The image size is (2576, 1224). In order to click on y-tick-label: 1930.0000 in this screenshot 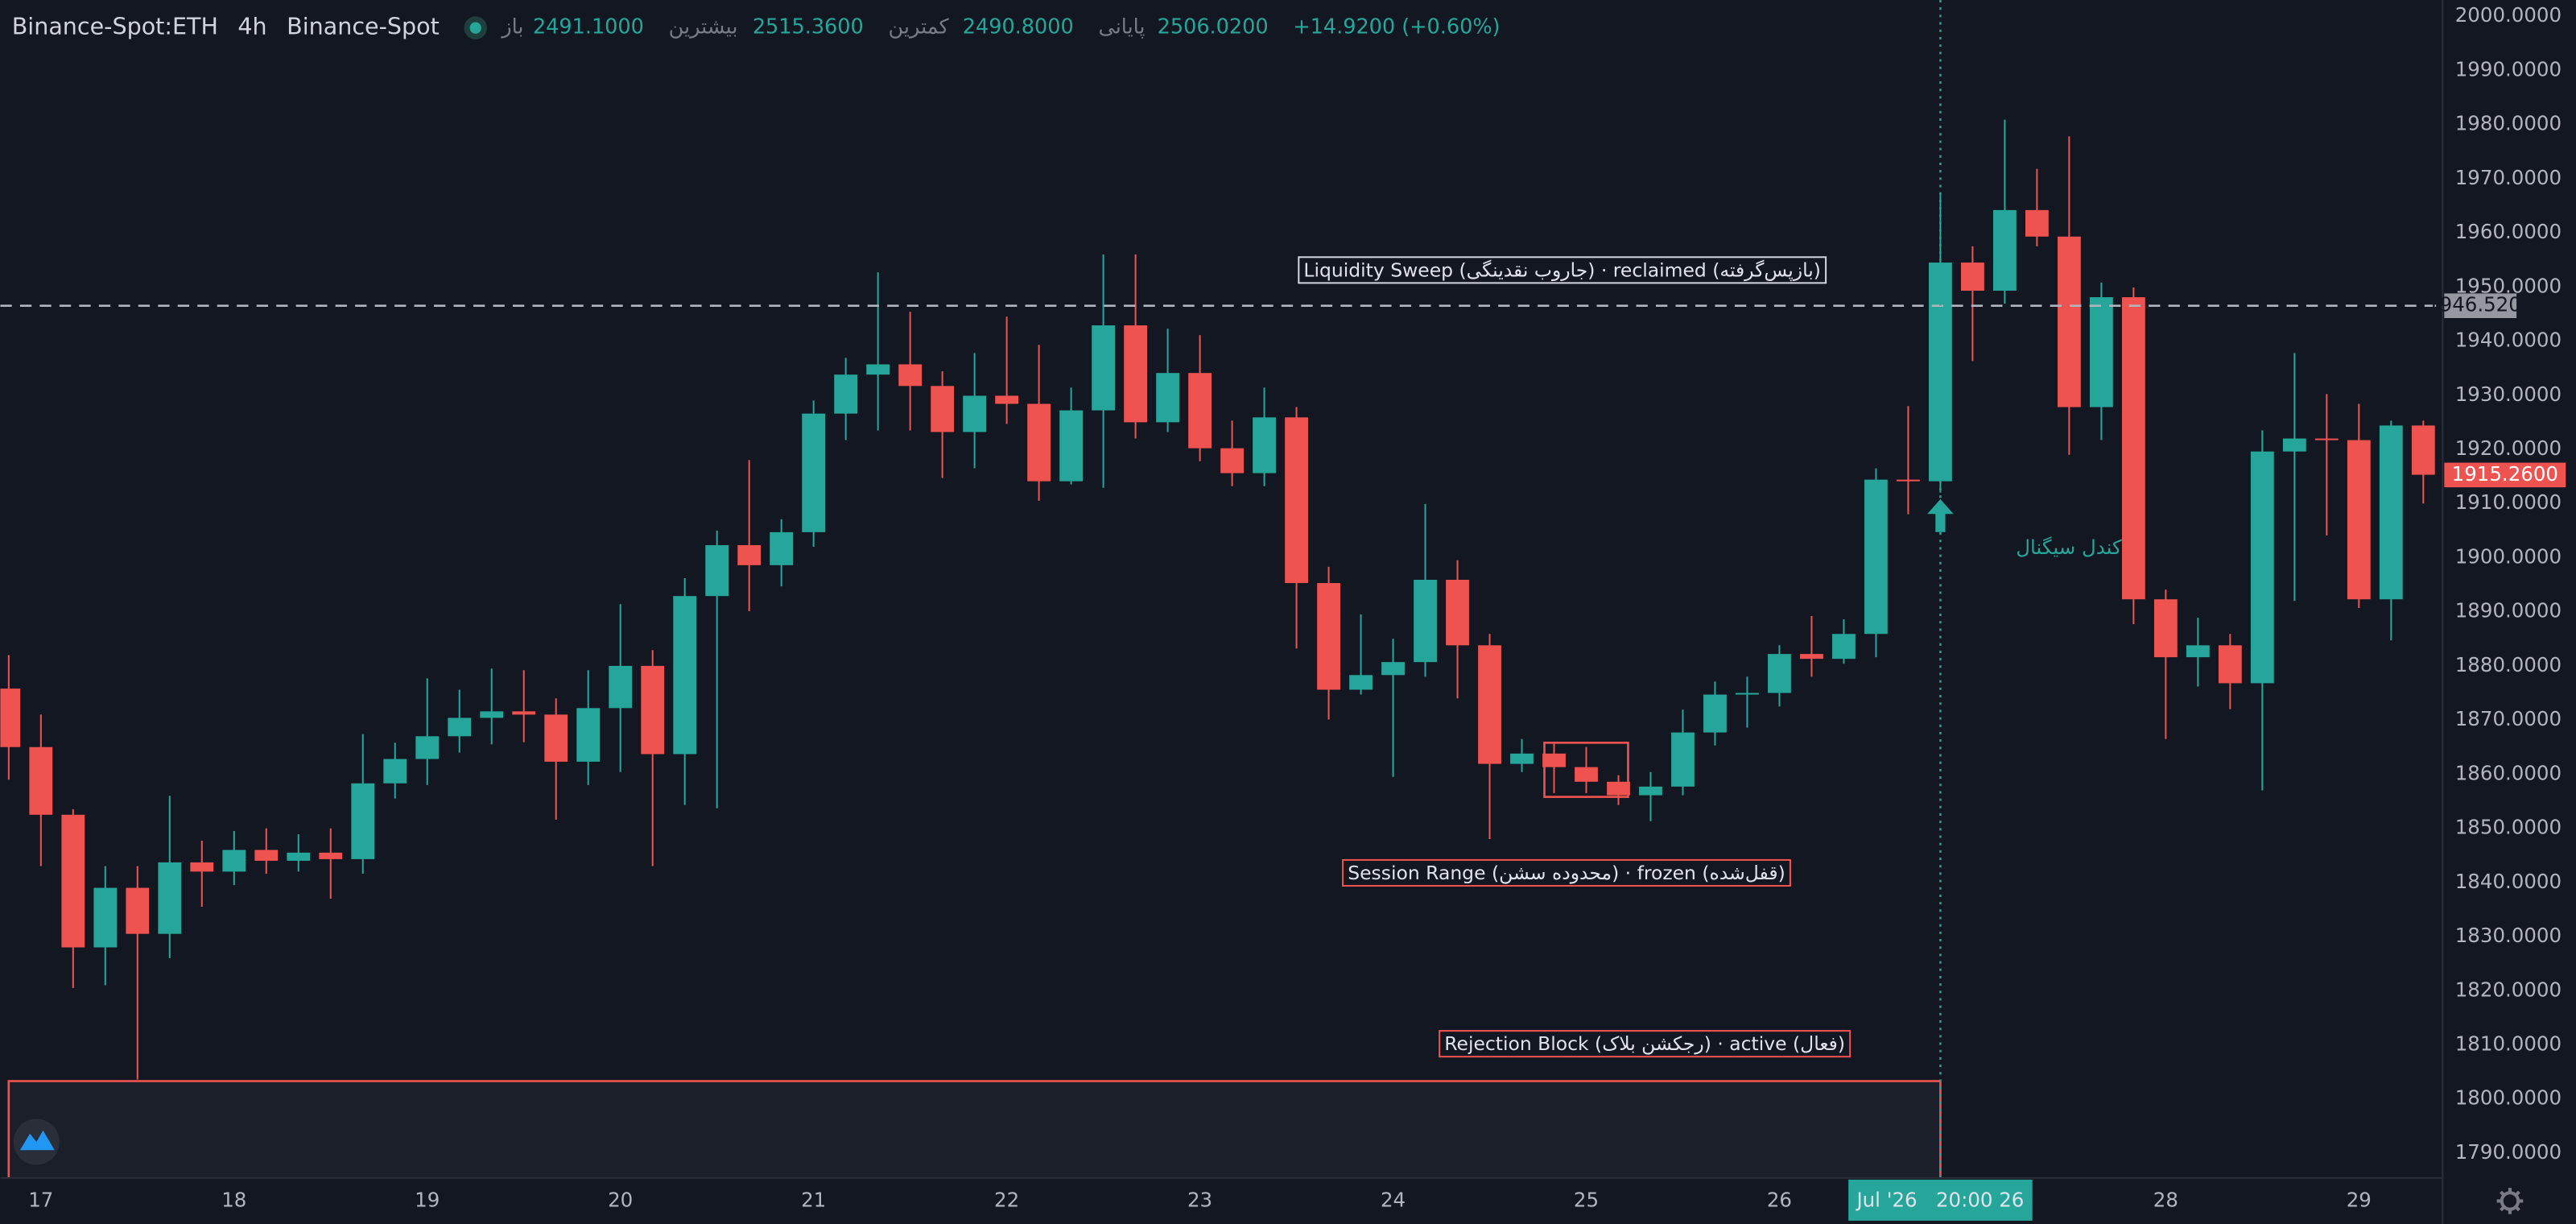, I will do `click(2508, 394)`.